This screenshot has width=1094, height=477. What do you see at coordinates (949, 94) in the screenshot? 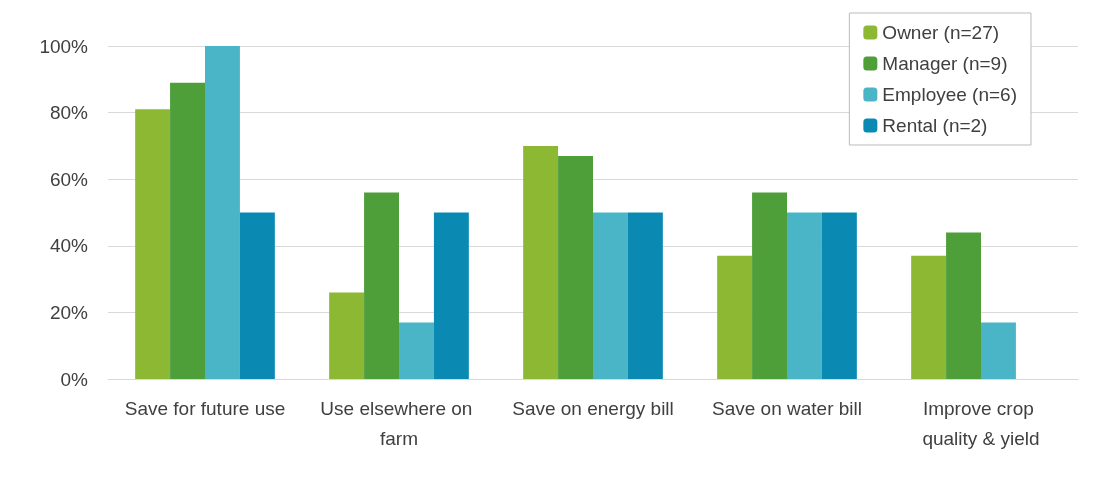
I see `legend-label: Employee (n=6)` at bounding box center [949, 94].